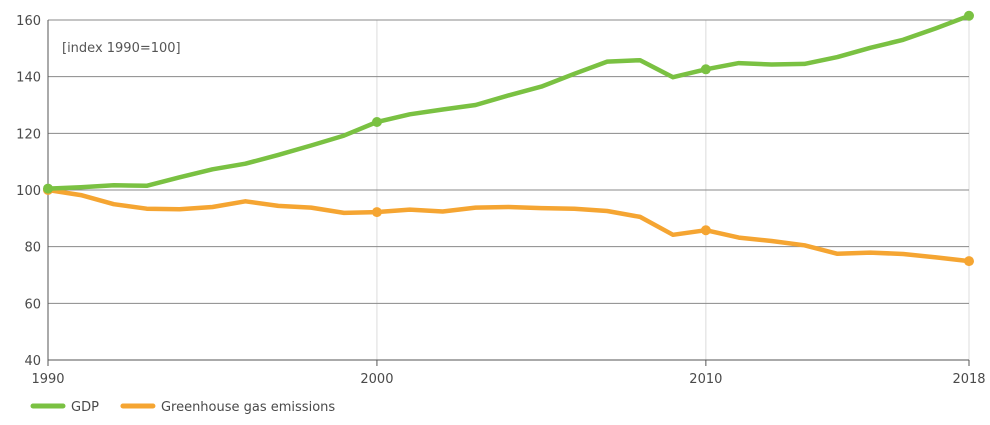 The height and width of the screenshot is (425, 990). What do you see at coordinates (28, 21) in the screenshot?
I see `y-tick-label: 160` at bounding box center [28, 21].